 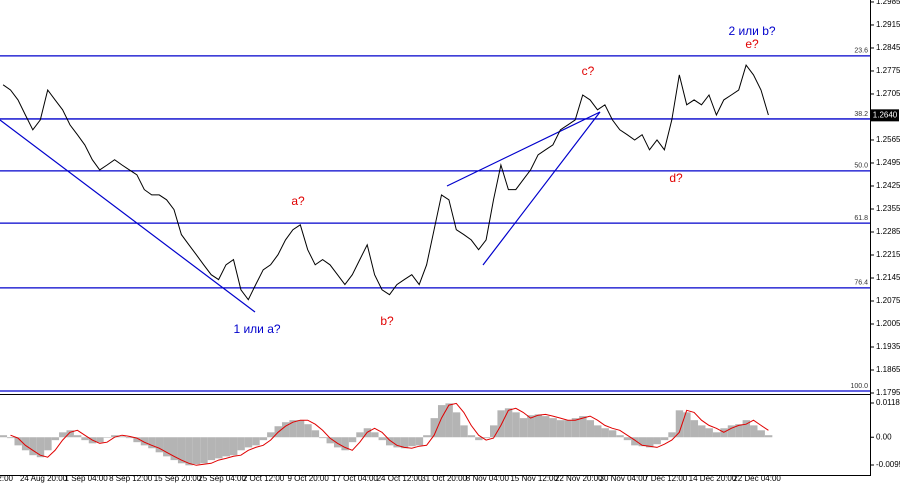 I want to click on level-label: 50.0, so click(x=861, y=166).